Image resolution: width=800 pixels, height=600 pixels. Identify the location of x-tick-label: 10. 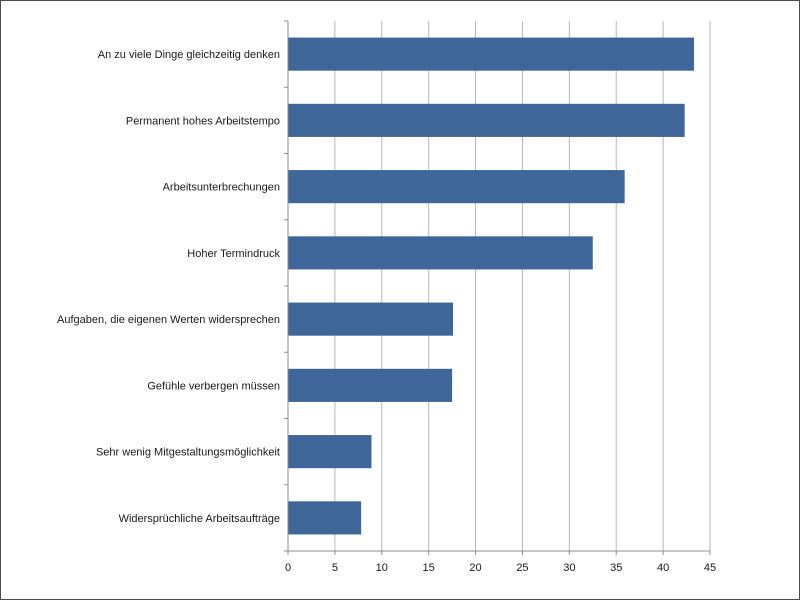
(382, 568).